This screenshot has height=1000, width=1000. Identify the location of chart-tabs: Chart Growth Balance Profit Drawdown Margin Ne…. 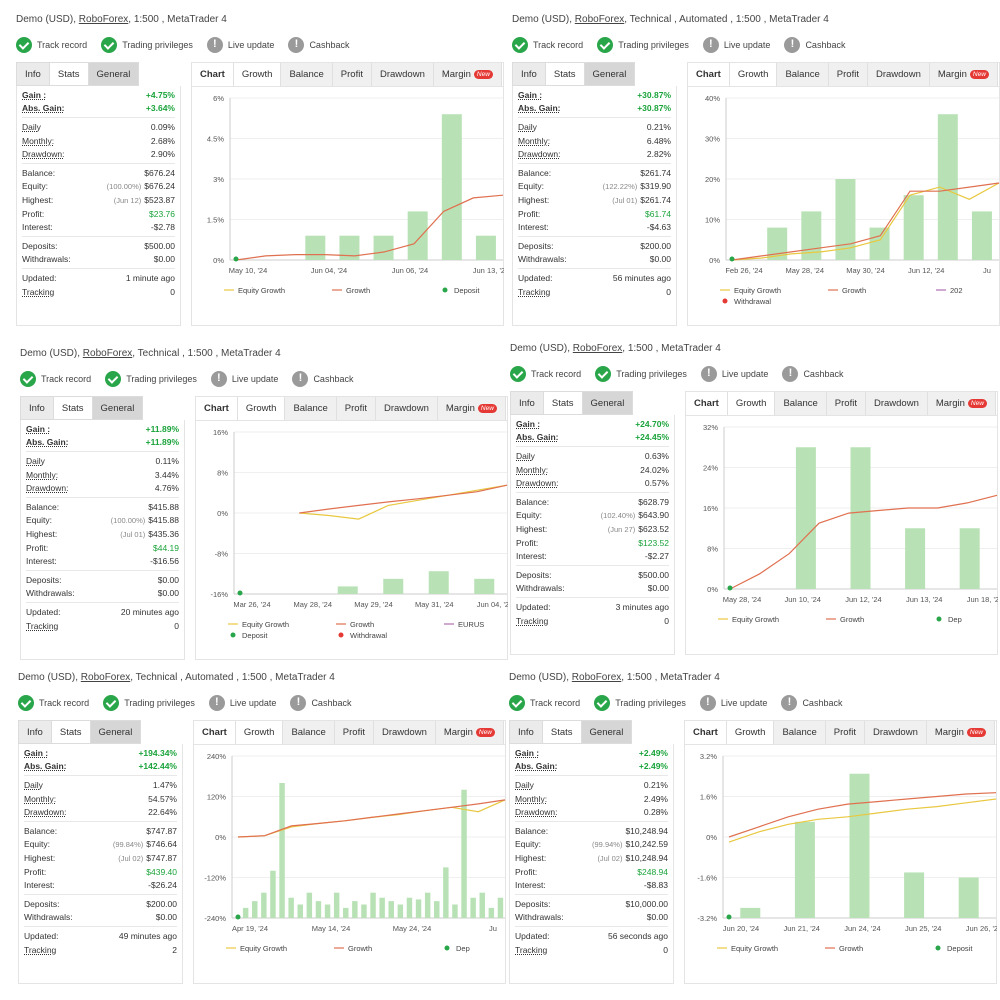
(843, 75).